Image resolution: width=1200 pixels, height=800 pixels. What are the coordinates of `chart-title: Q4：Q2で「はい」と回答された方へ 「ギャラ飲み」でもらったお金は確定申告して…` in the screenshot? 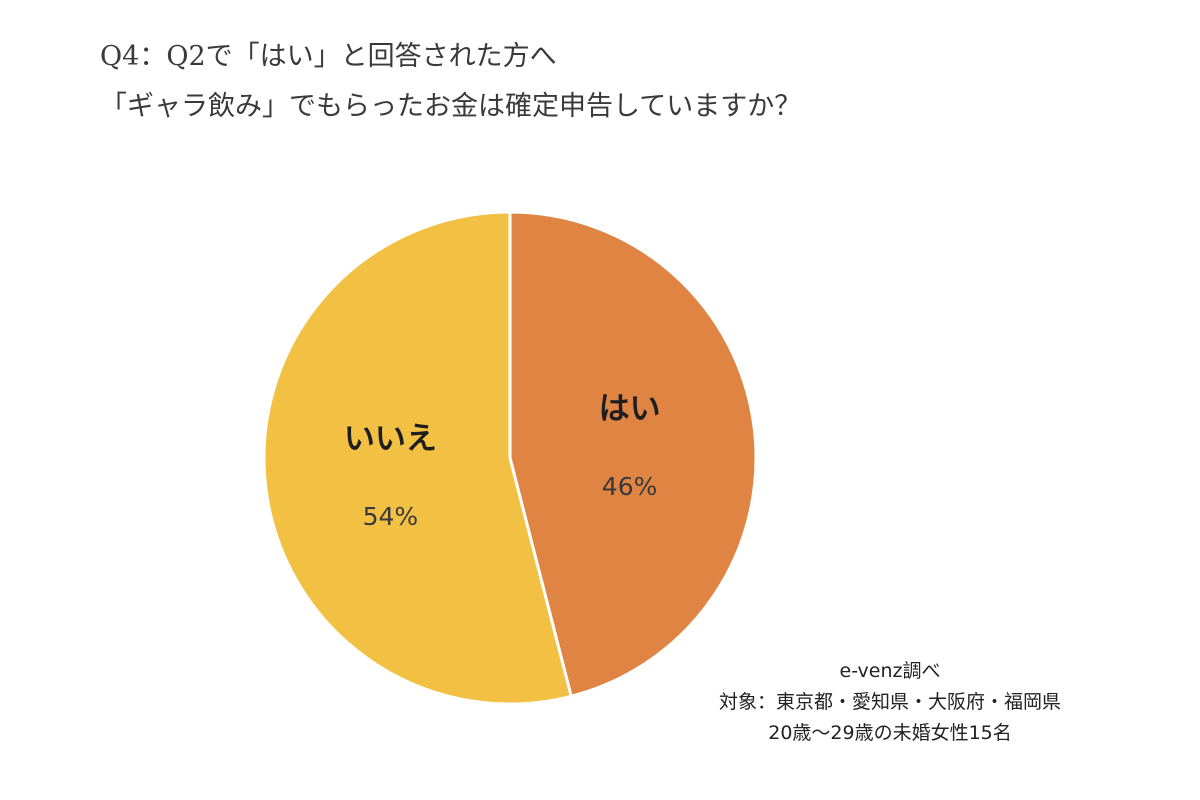 It's located at (450, 82).